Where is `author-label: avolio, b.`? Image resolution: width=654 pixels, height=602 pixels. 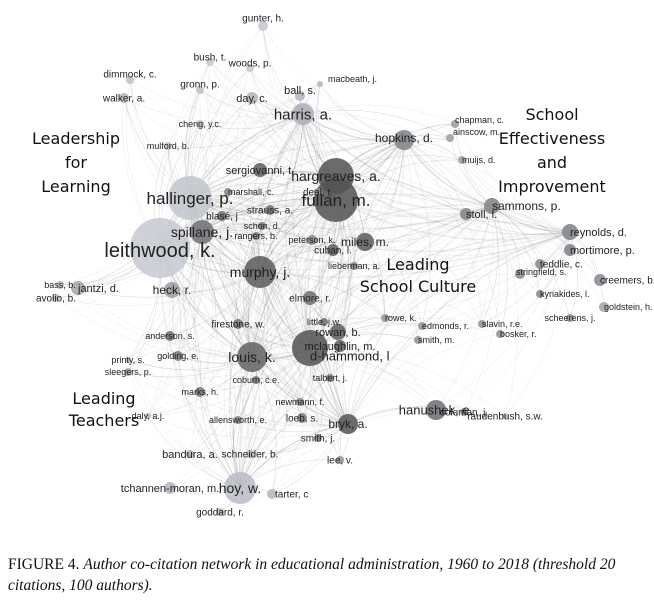 author-label: avolio, b. is located at coordinates (56, 299).